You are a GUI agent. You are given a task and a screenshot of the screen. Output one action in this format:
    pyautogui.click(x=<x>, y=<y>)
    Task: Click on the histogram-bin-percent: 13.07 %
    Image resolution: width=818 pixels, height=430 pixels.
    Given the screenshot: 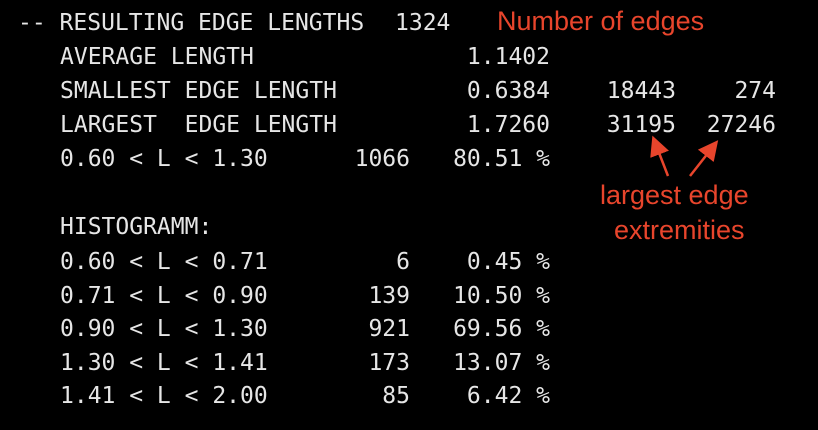 What is the action you would take?
    pyautogui.click(x=501, y=363)
    